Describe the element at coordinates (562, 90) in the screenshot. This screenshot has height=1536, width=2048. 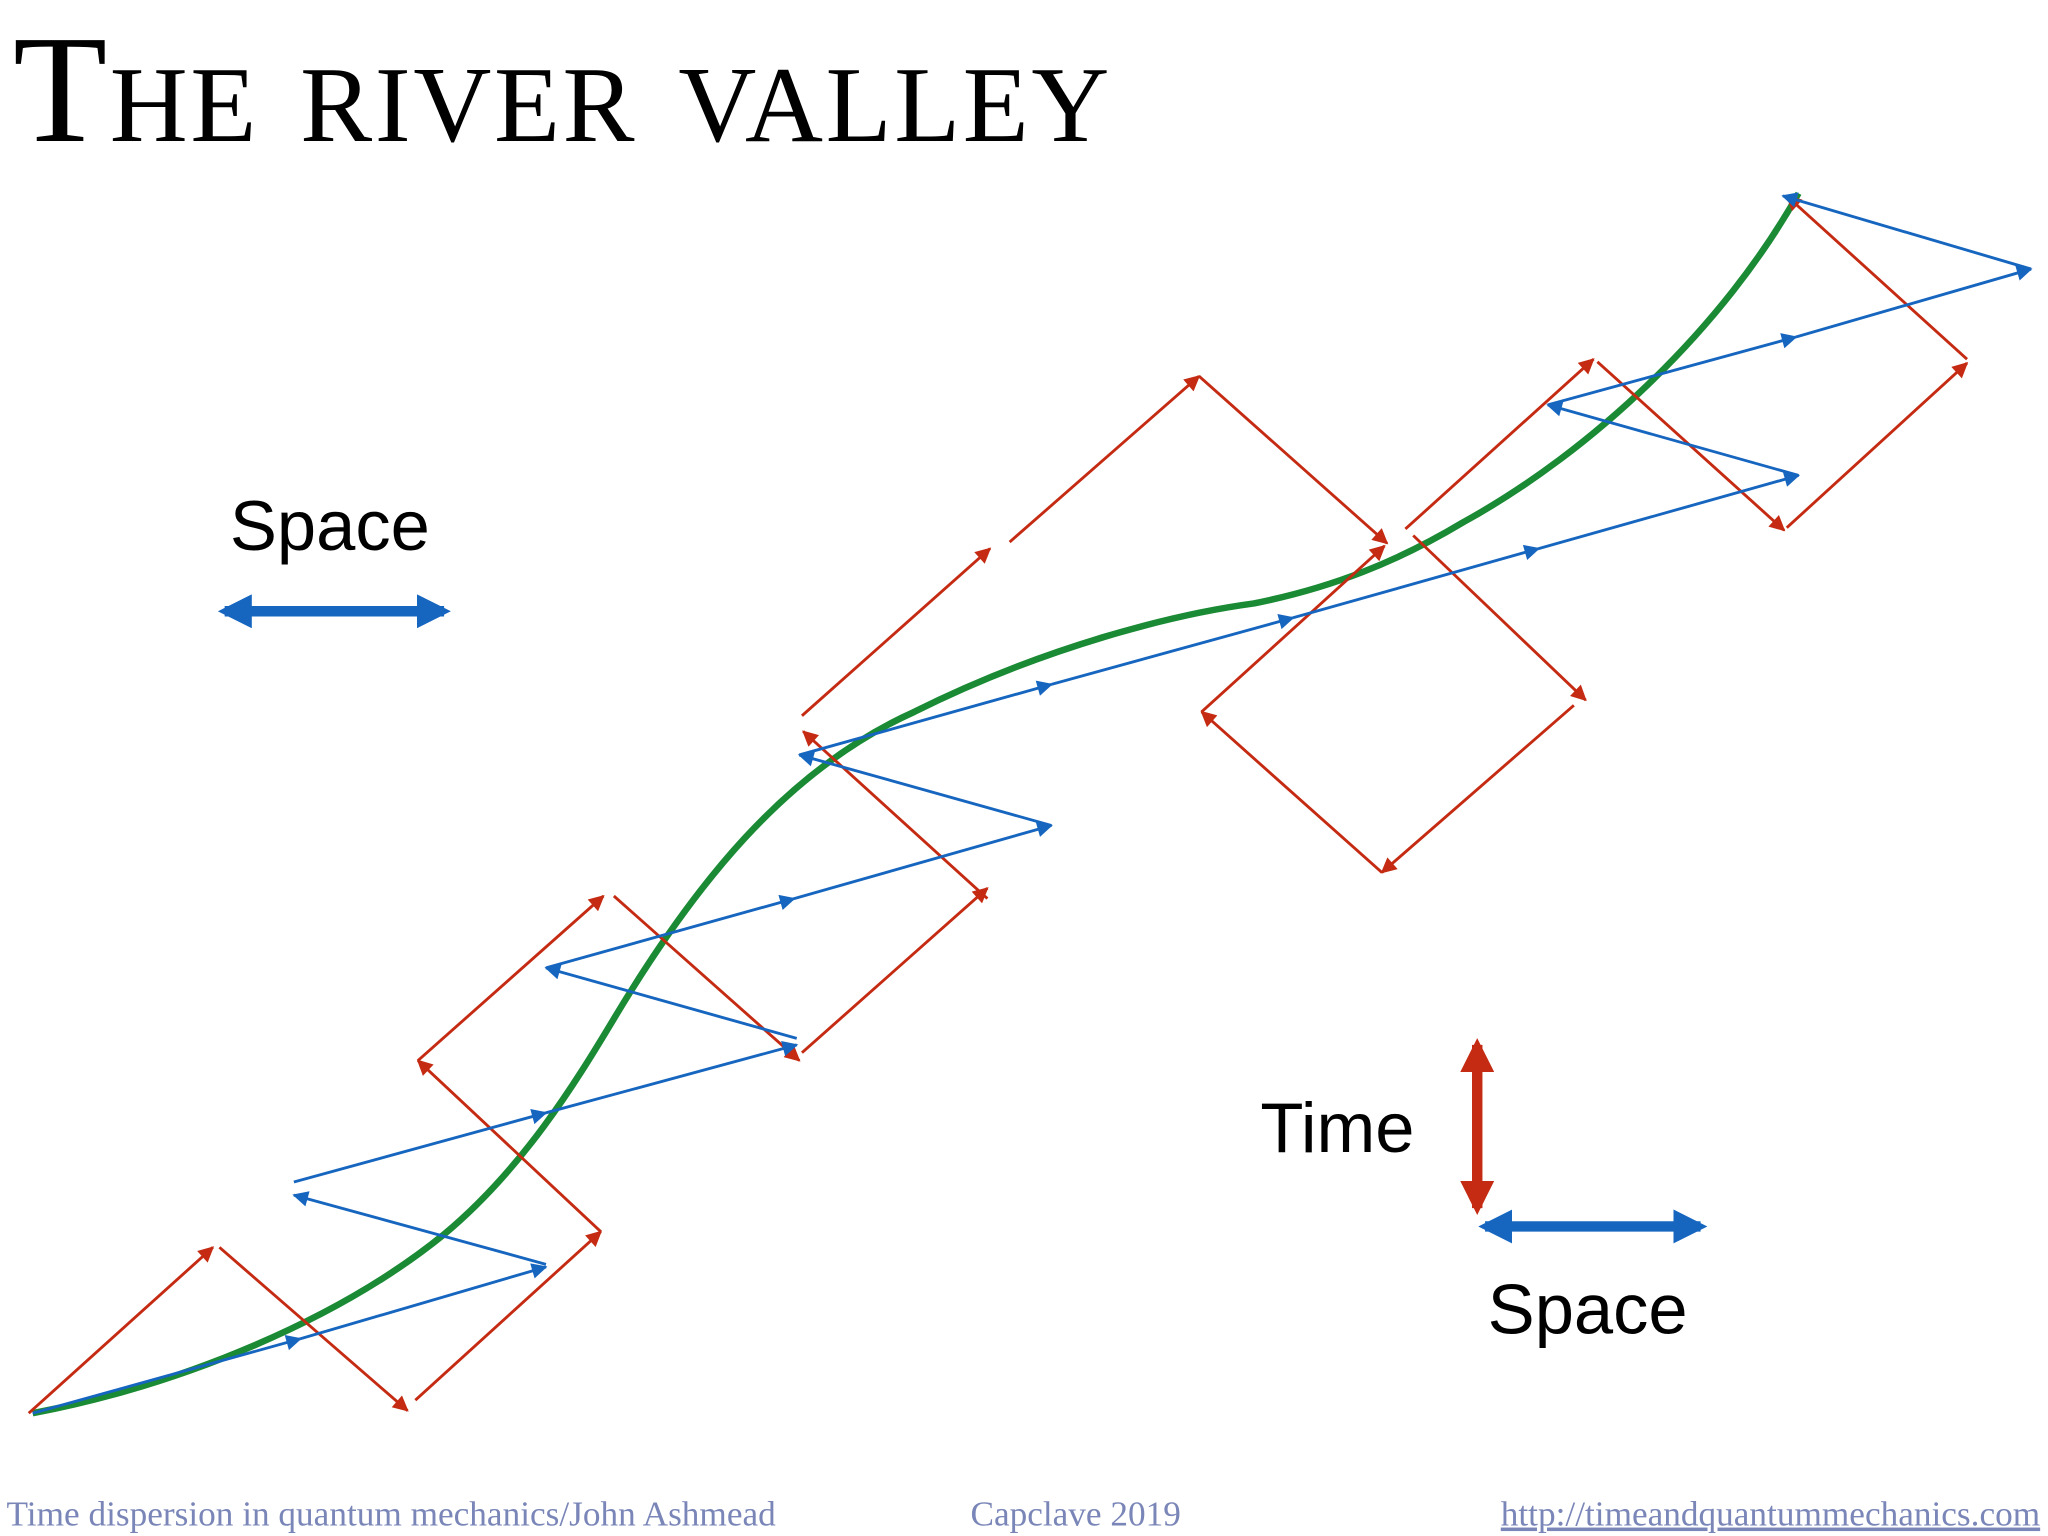
I see `slide-title: The river valley` at that location.